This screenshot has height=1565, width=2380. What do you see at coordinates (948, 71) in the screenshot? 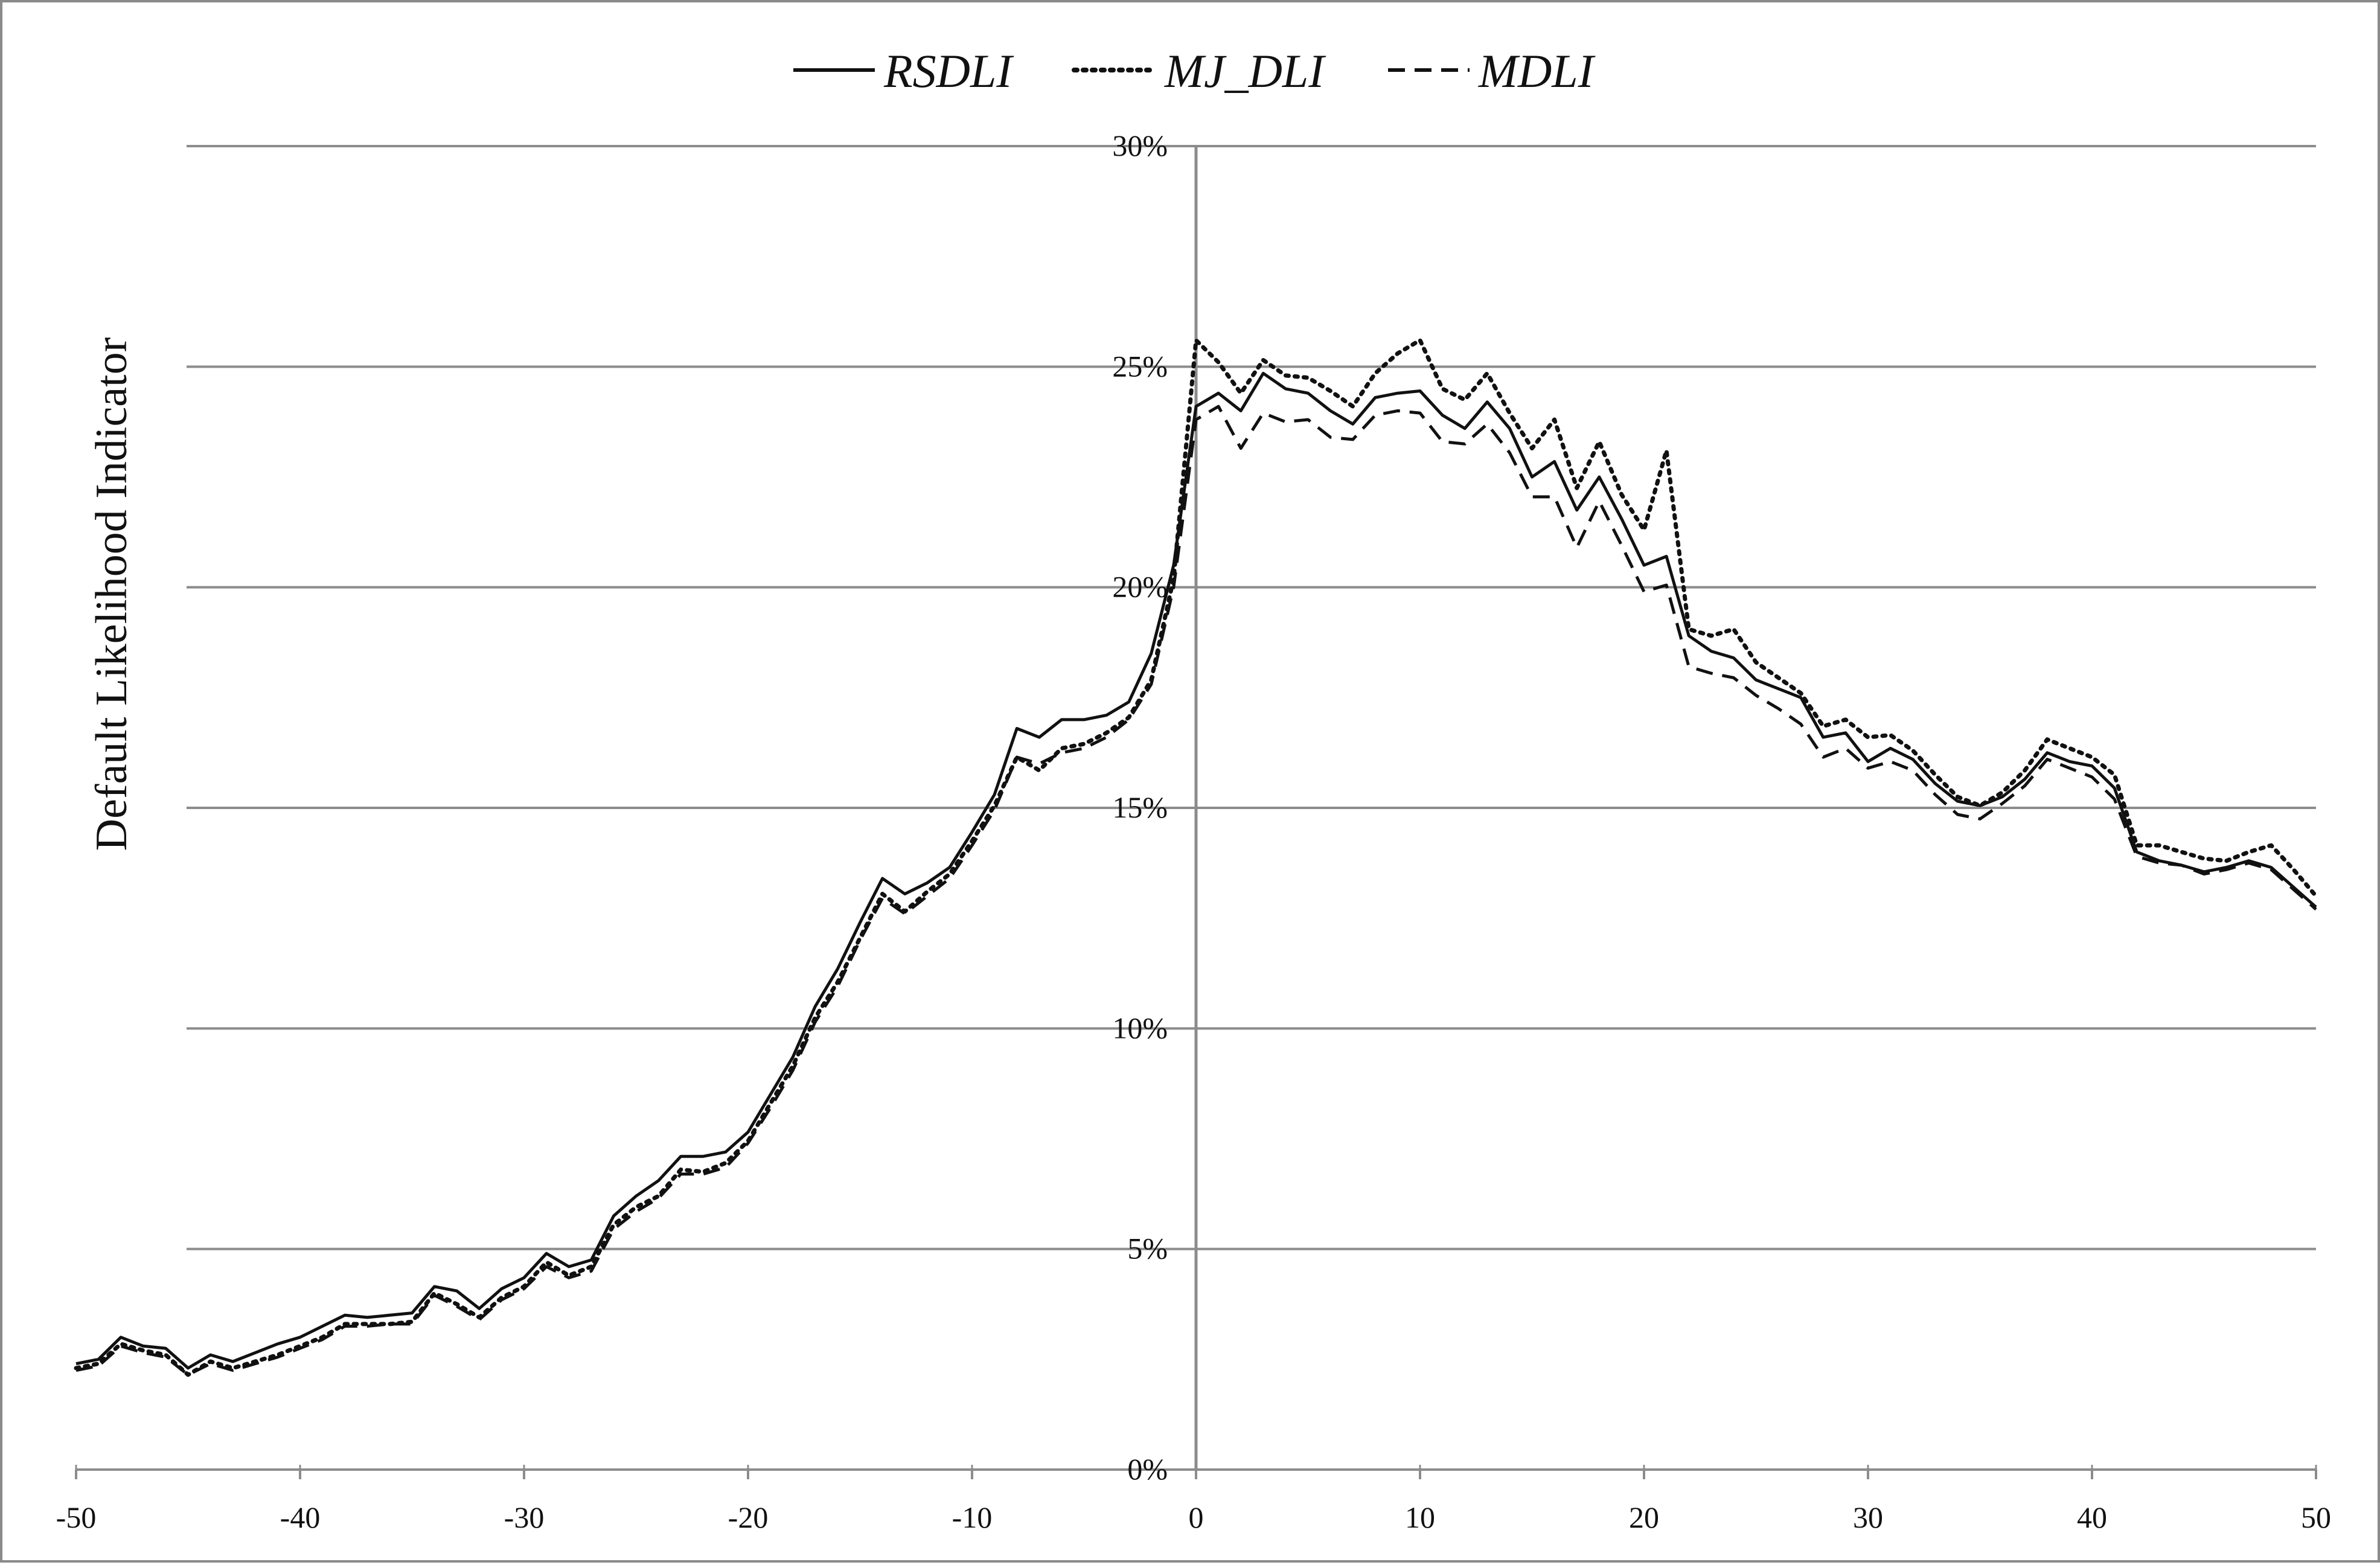
I see `legend-label: RSDLI` at bounding box center [948, 71].